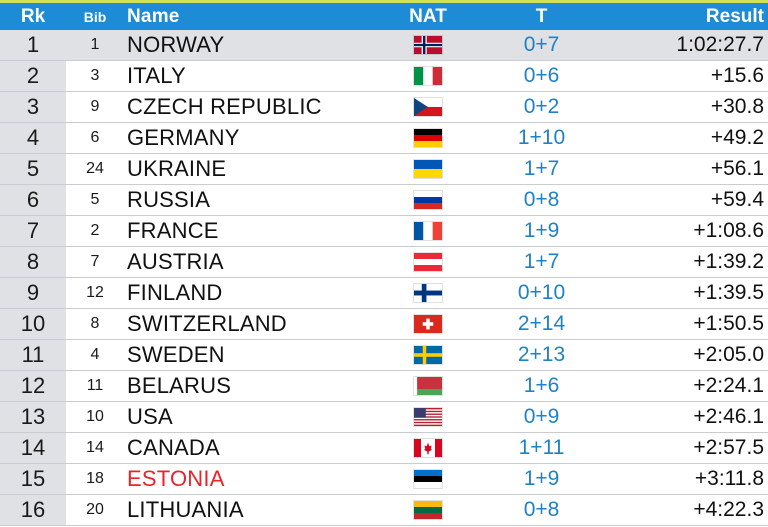  Describe the element at coordinates (176, 44) in the screenshot. I see `nation-name: NORWAY` at that location.